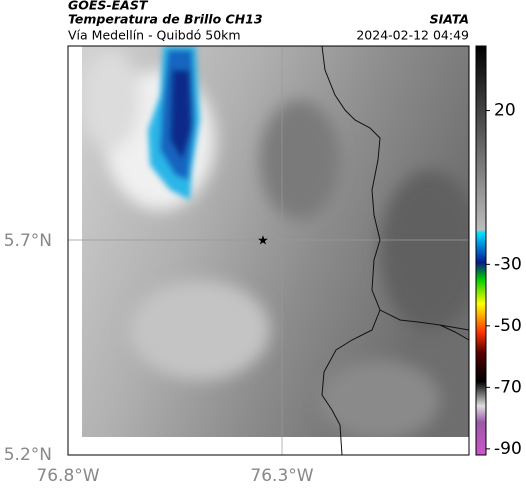 Image resolution: width=526 pixels, height=491 pixels. What do you see at coordinates (508, 449) in the screenshot?
I see `colorbar-tick-label: -90` at bounding box center [508, 449].